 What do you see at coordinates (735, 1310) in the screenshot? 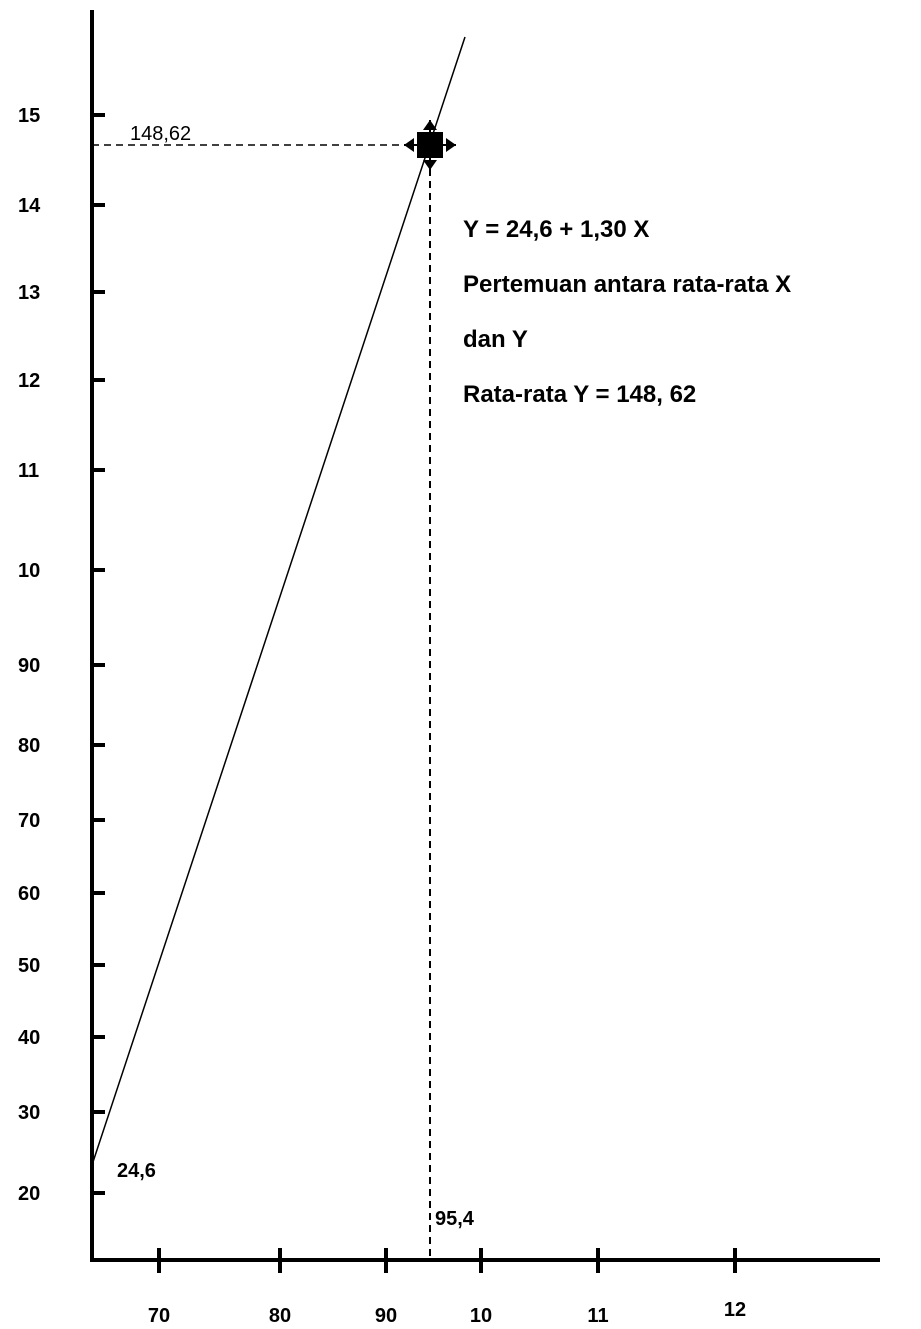
I see `x-tick-label: 12` at bounding box center [735, 1310].